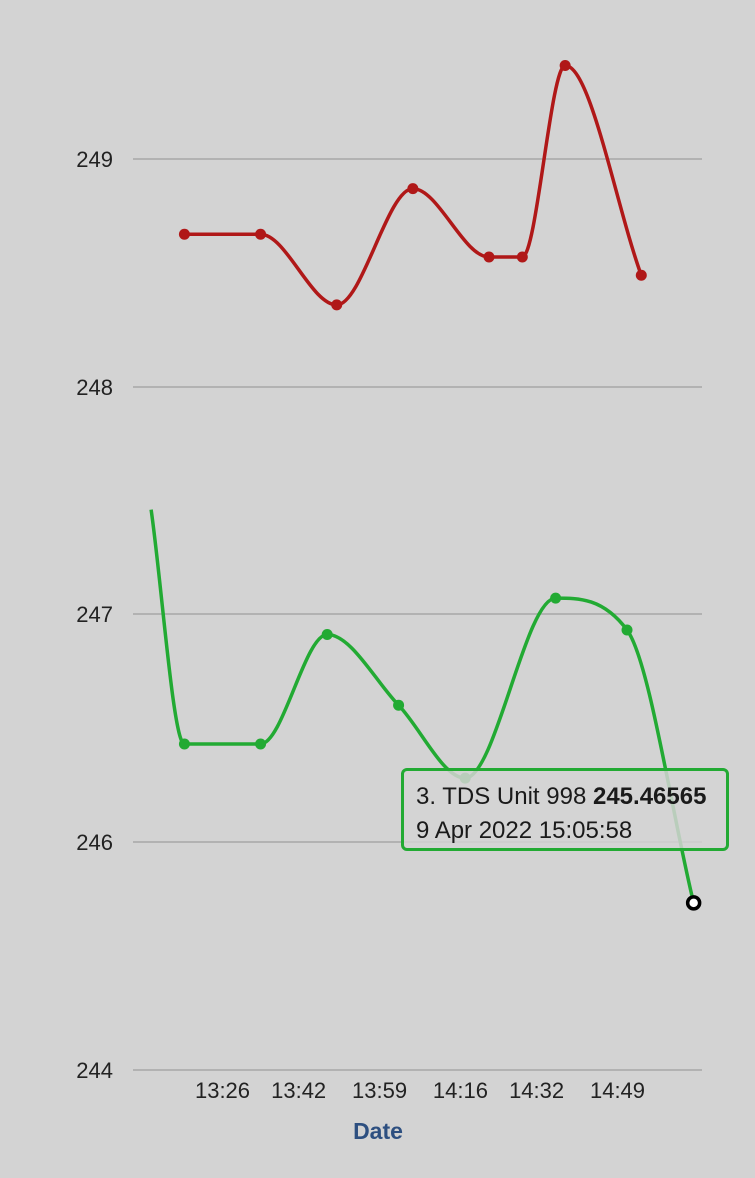 Image resolution: width=755 pixels, height=1178 pixels. What do you see at coordinates (524, 830) in the screenshot?
I see `tooltip-date: 9 Apr 2022 15:05:58` at bounding box center [524, 830].